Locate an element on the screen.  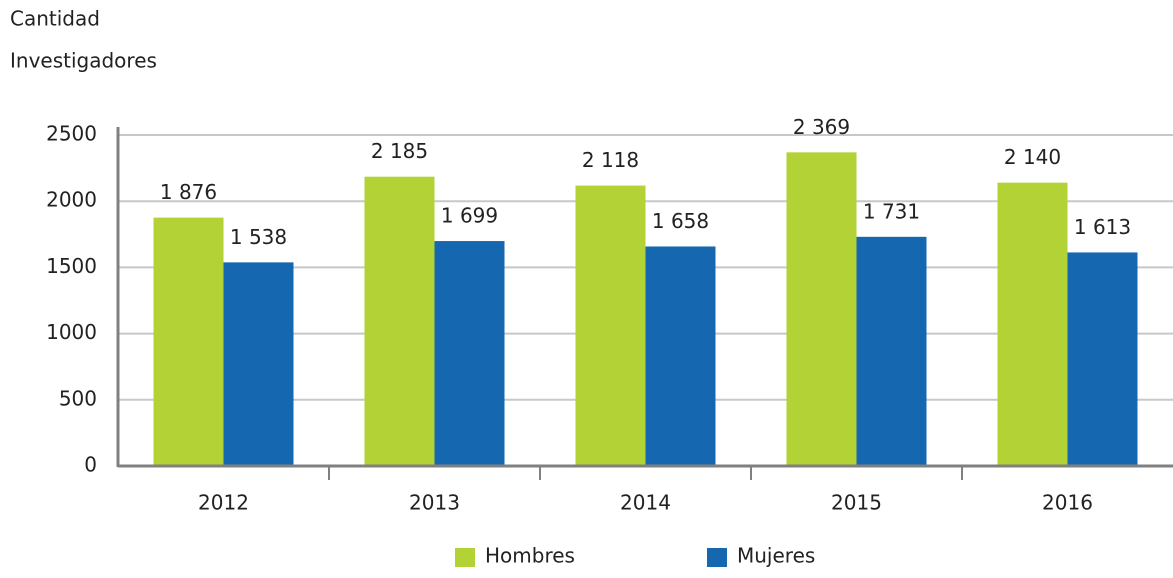
data-label: 1 699 is located at coordinates (469, 216).